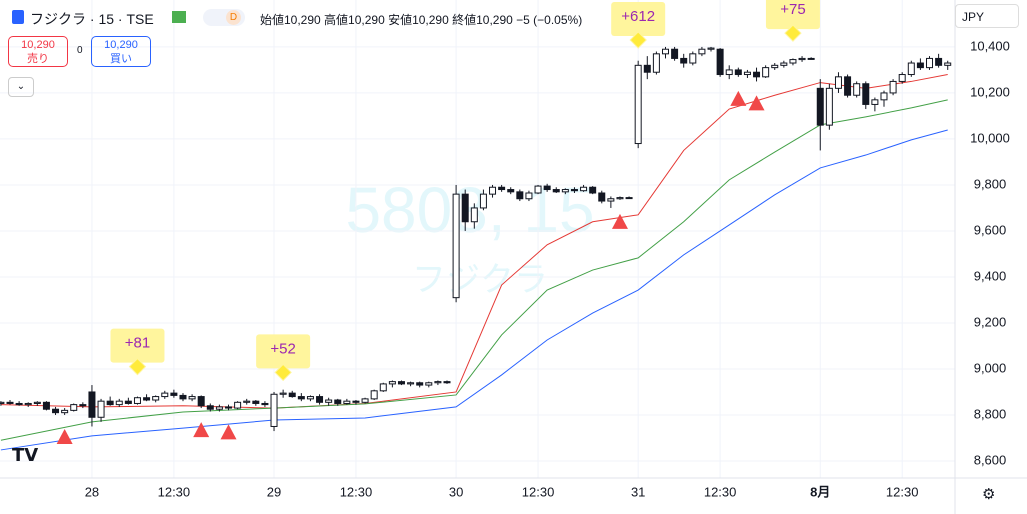  Describe the element at coordinates (137, 352) in the screenshot. I see `annotation: +81` at that location.